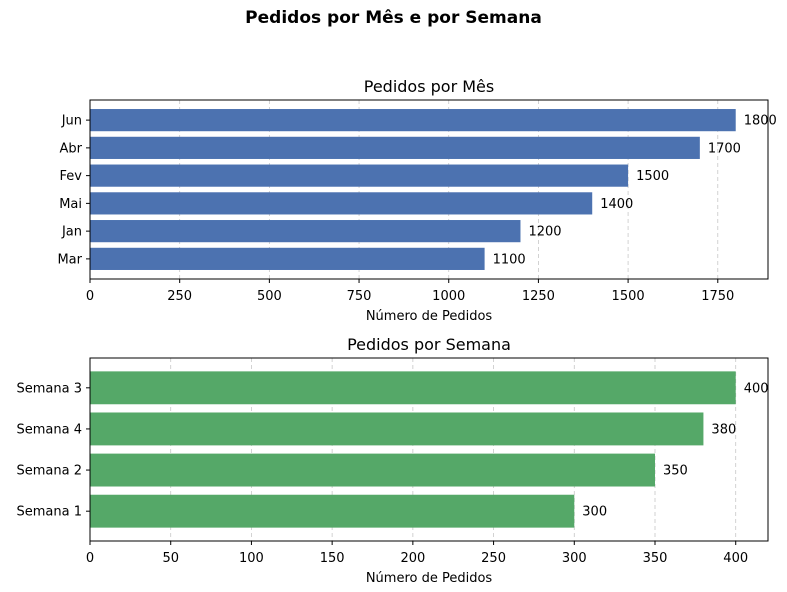  I want to click on x-tick-label: 100, so click(251, 558).